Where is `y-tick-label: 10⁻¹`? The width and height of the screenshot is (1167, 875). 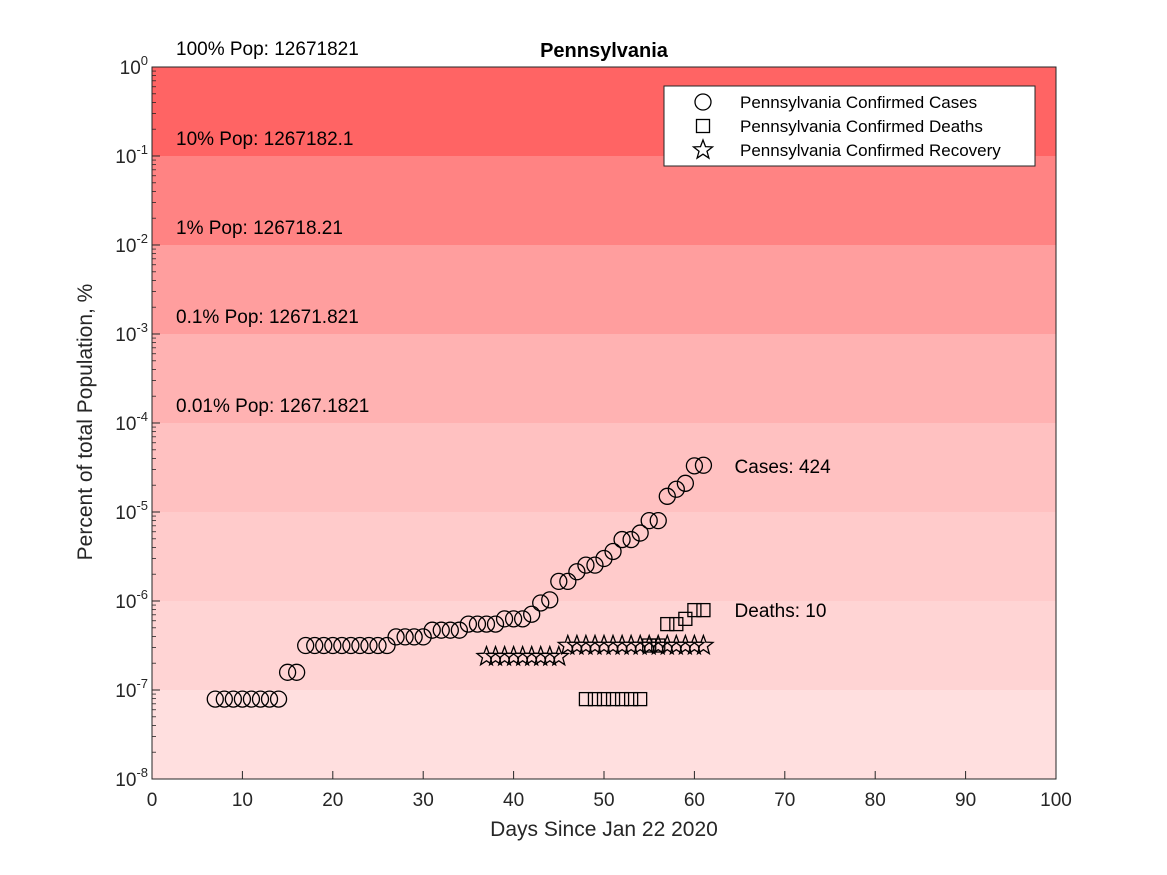
y-tick-label: 10⁻¹ is located at coordinates (131, 155).